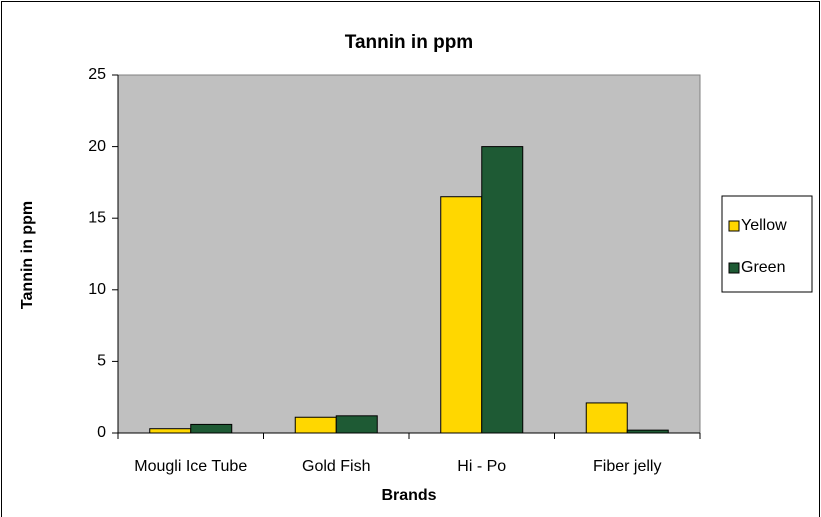 The width and height of the screenshot is (821, 517). What do you see at coordinates (27, 255) in the screenshot?
I see `y-axis-label: Tannin in ppm` at bounding box center [27, 255].